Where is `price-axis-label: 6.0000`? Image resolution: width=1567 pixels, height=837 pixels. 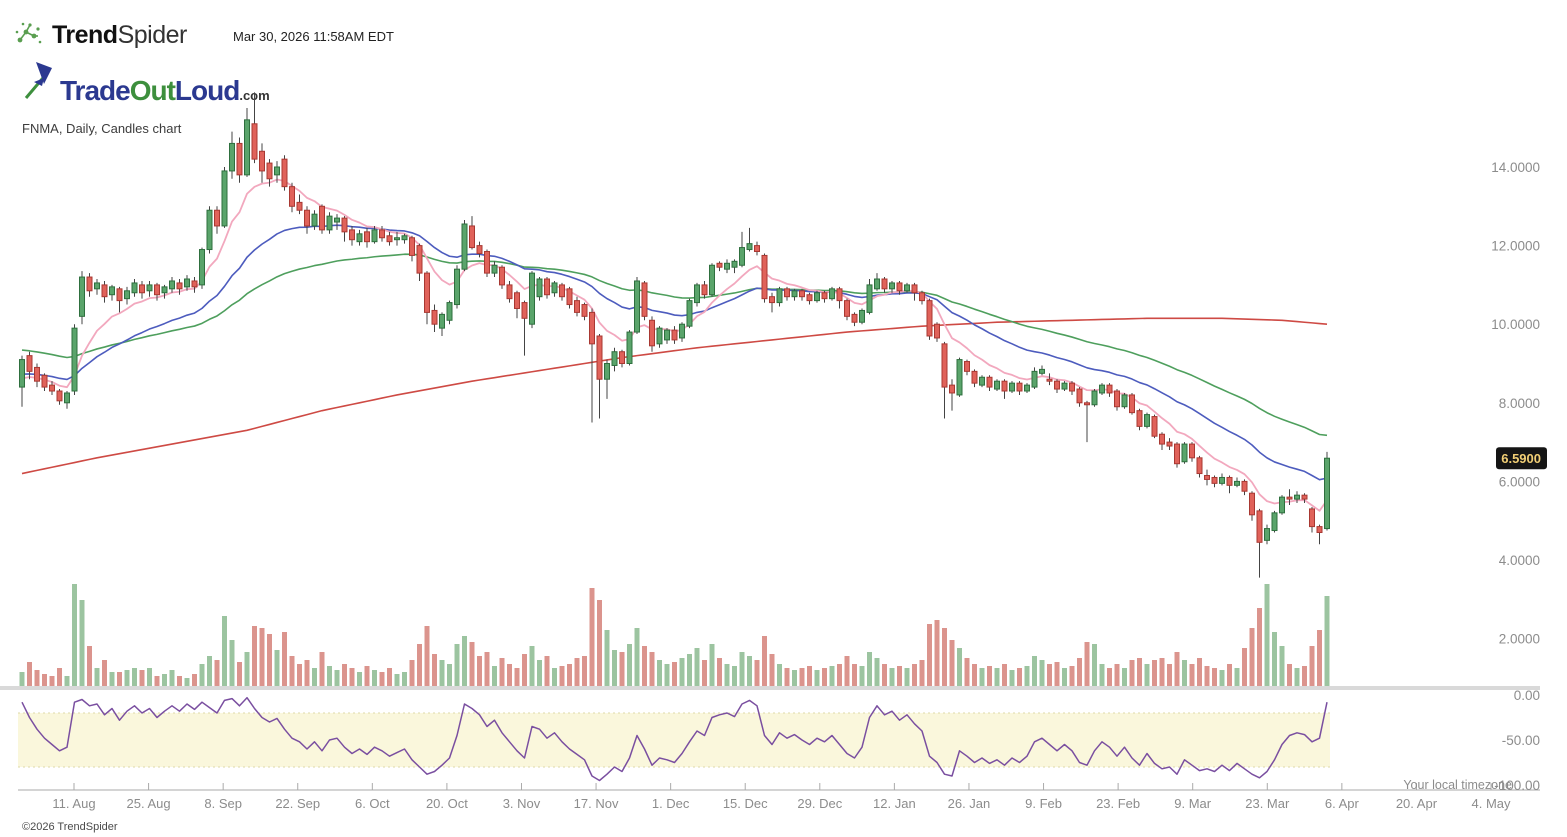 price-axis-label: 6.0000 is located at coordinates (1519, 481).